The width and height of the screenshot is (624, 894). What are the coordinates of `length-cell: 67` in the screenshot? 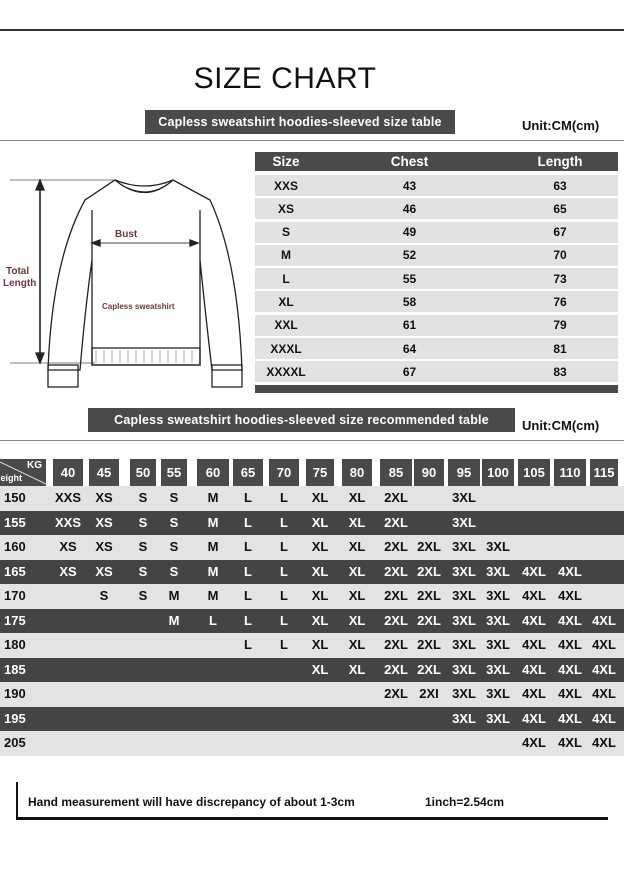 It's located at (560, 232).